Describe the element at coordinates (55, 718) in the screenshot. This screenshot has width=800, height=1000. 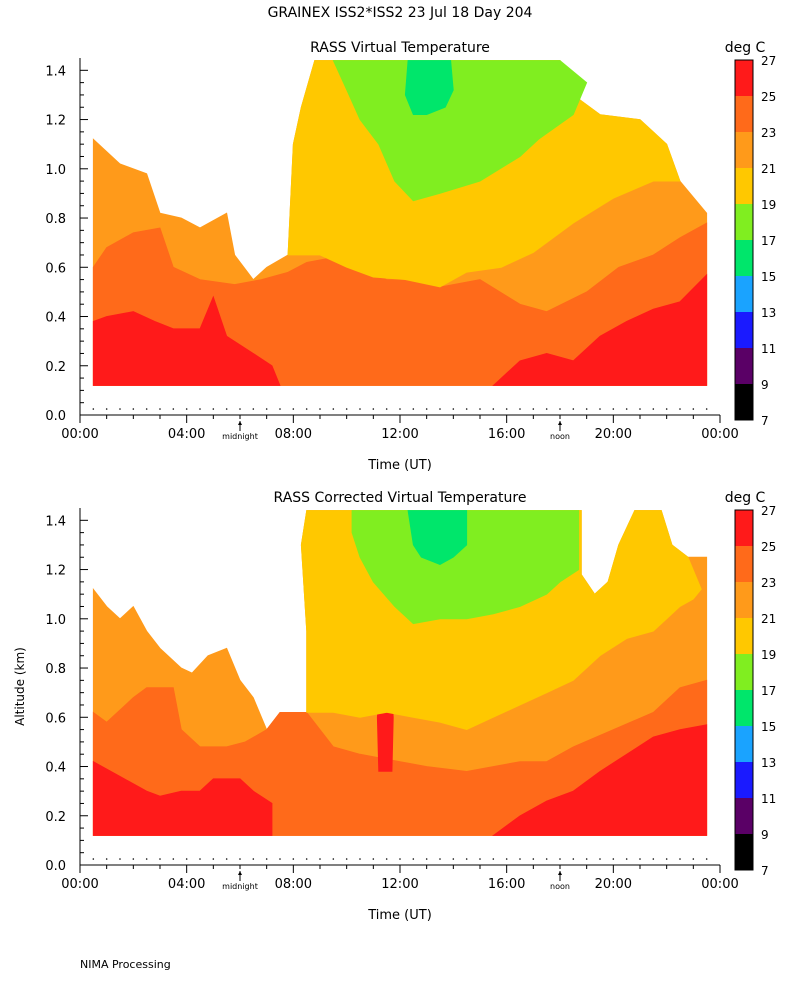
I see `y-tick-label: 0.6` at that location.